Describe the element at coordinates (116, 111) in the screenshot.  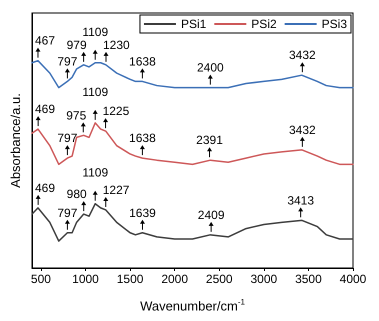
I see `annotation: 1225` at that location.